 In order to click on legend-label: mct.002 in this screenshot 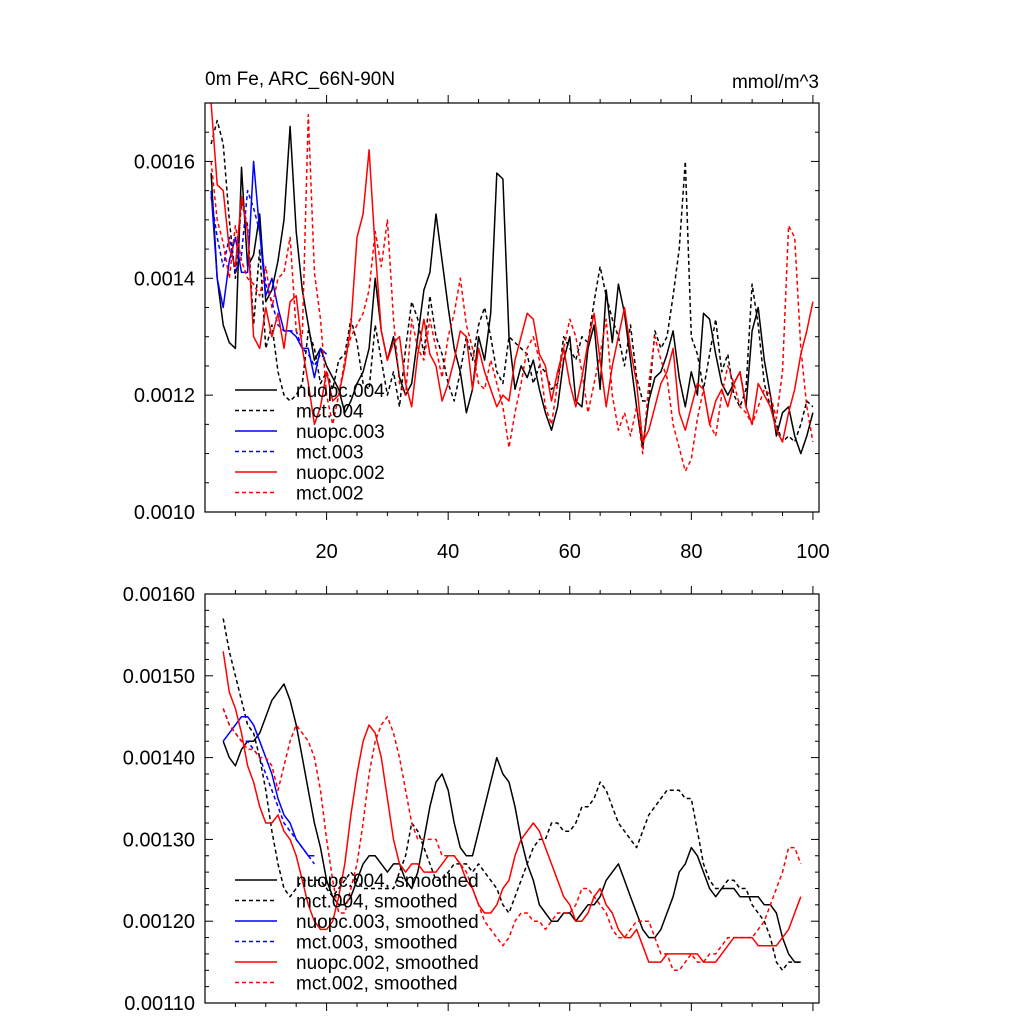, I will do `click(330, 494)`.